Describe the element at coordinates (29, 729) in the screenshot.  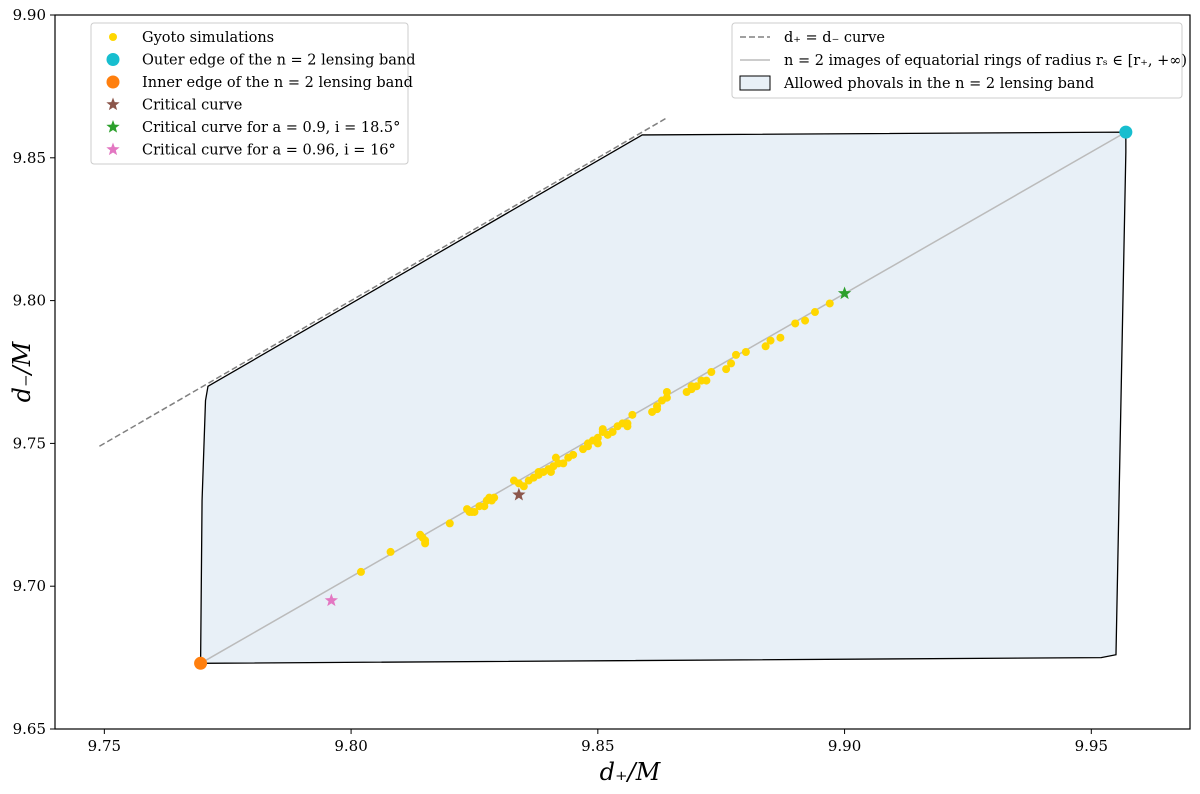
I see `y-tick-label: 9.65` at that location.